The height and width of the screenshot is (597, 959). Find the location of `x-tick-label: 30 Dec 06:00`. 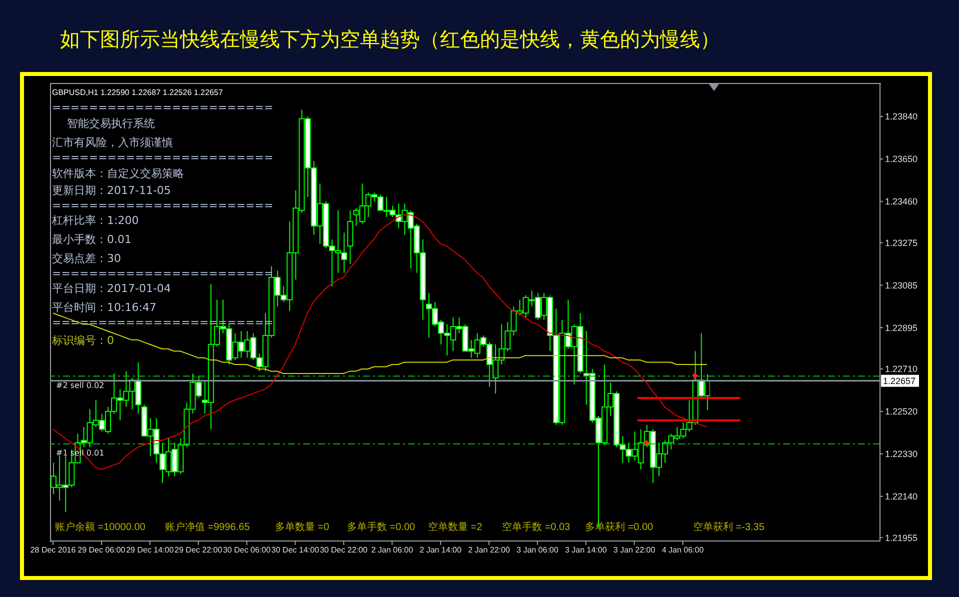

x-tick-label: 30 Dec 06:00 is located at coordinates (247, 550).